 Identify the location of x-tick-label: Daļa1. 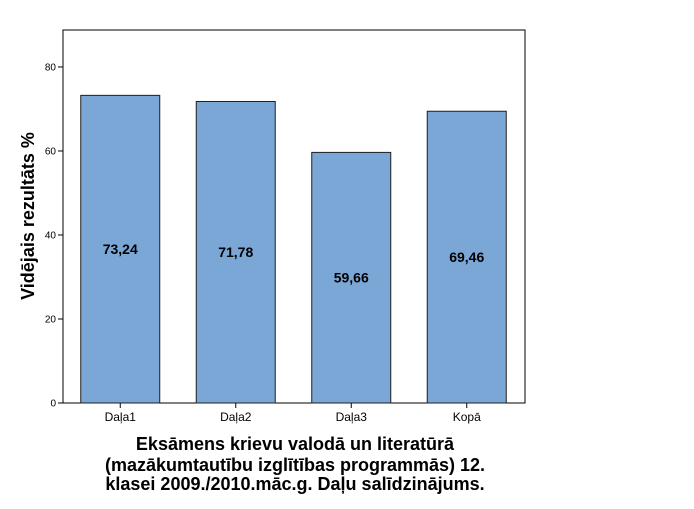
(121, 417).